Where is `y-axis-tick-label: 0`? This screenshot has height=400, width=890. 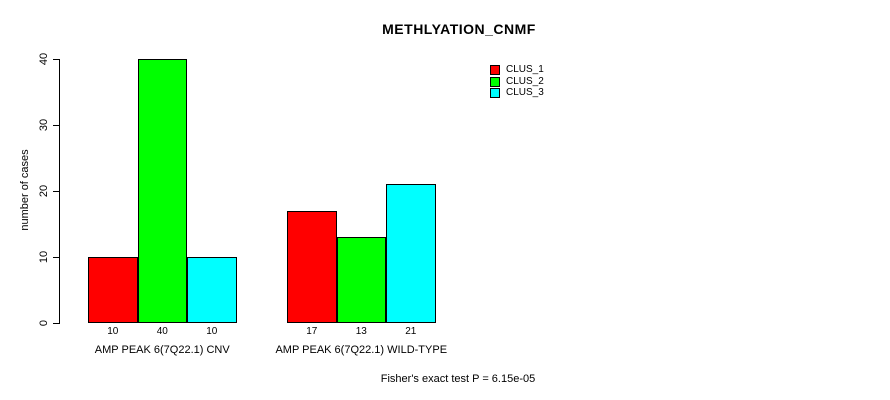 y-axis-tick-label: 0 is located at coordinates (44, 323).